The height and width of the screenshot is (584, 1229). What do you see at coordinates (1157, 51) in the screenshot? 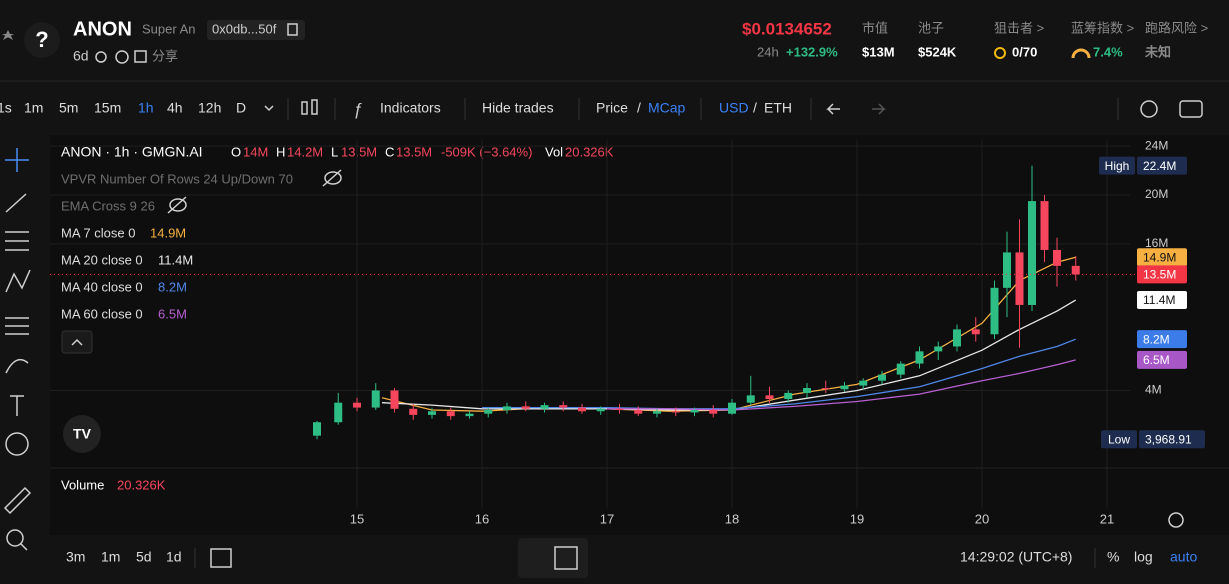
I see `stat-value: 未知` at bounding box center [1157, 51].